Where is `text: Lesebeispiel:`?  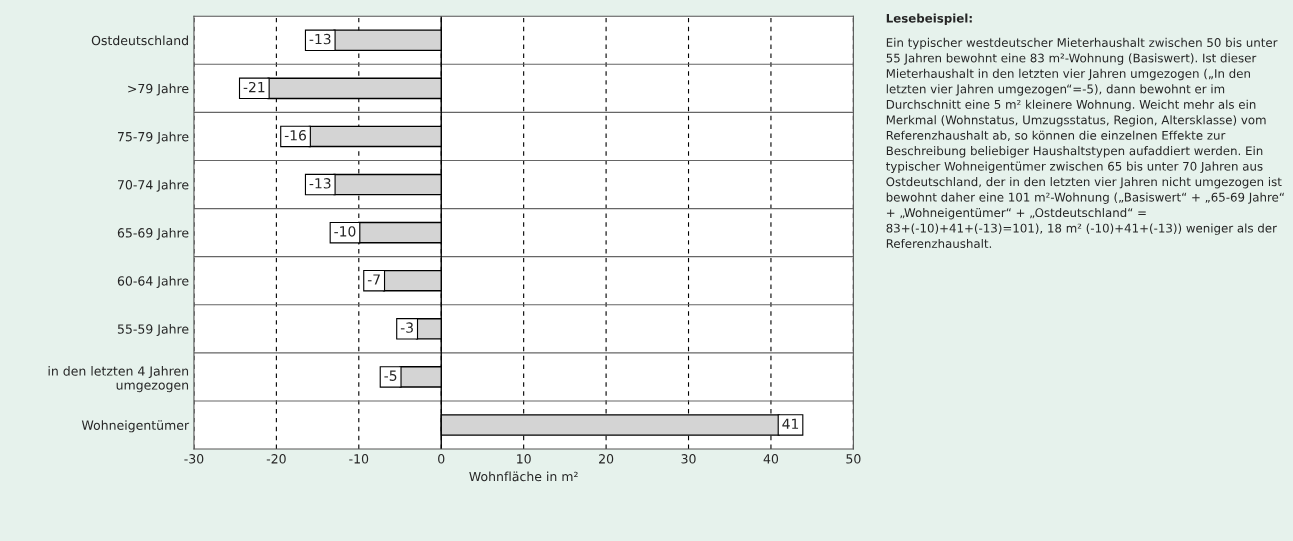
text: Lesebeispiel: is located at coordinates (929, 19).